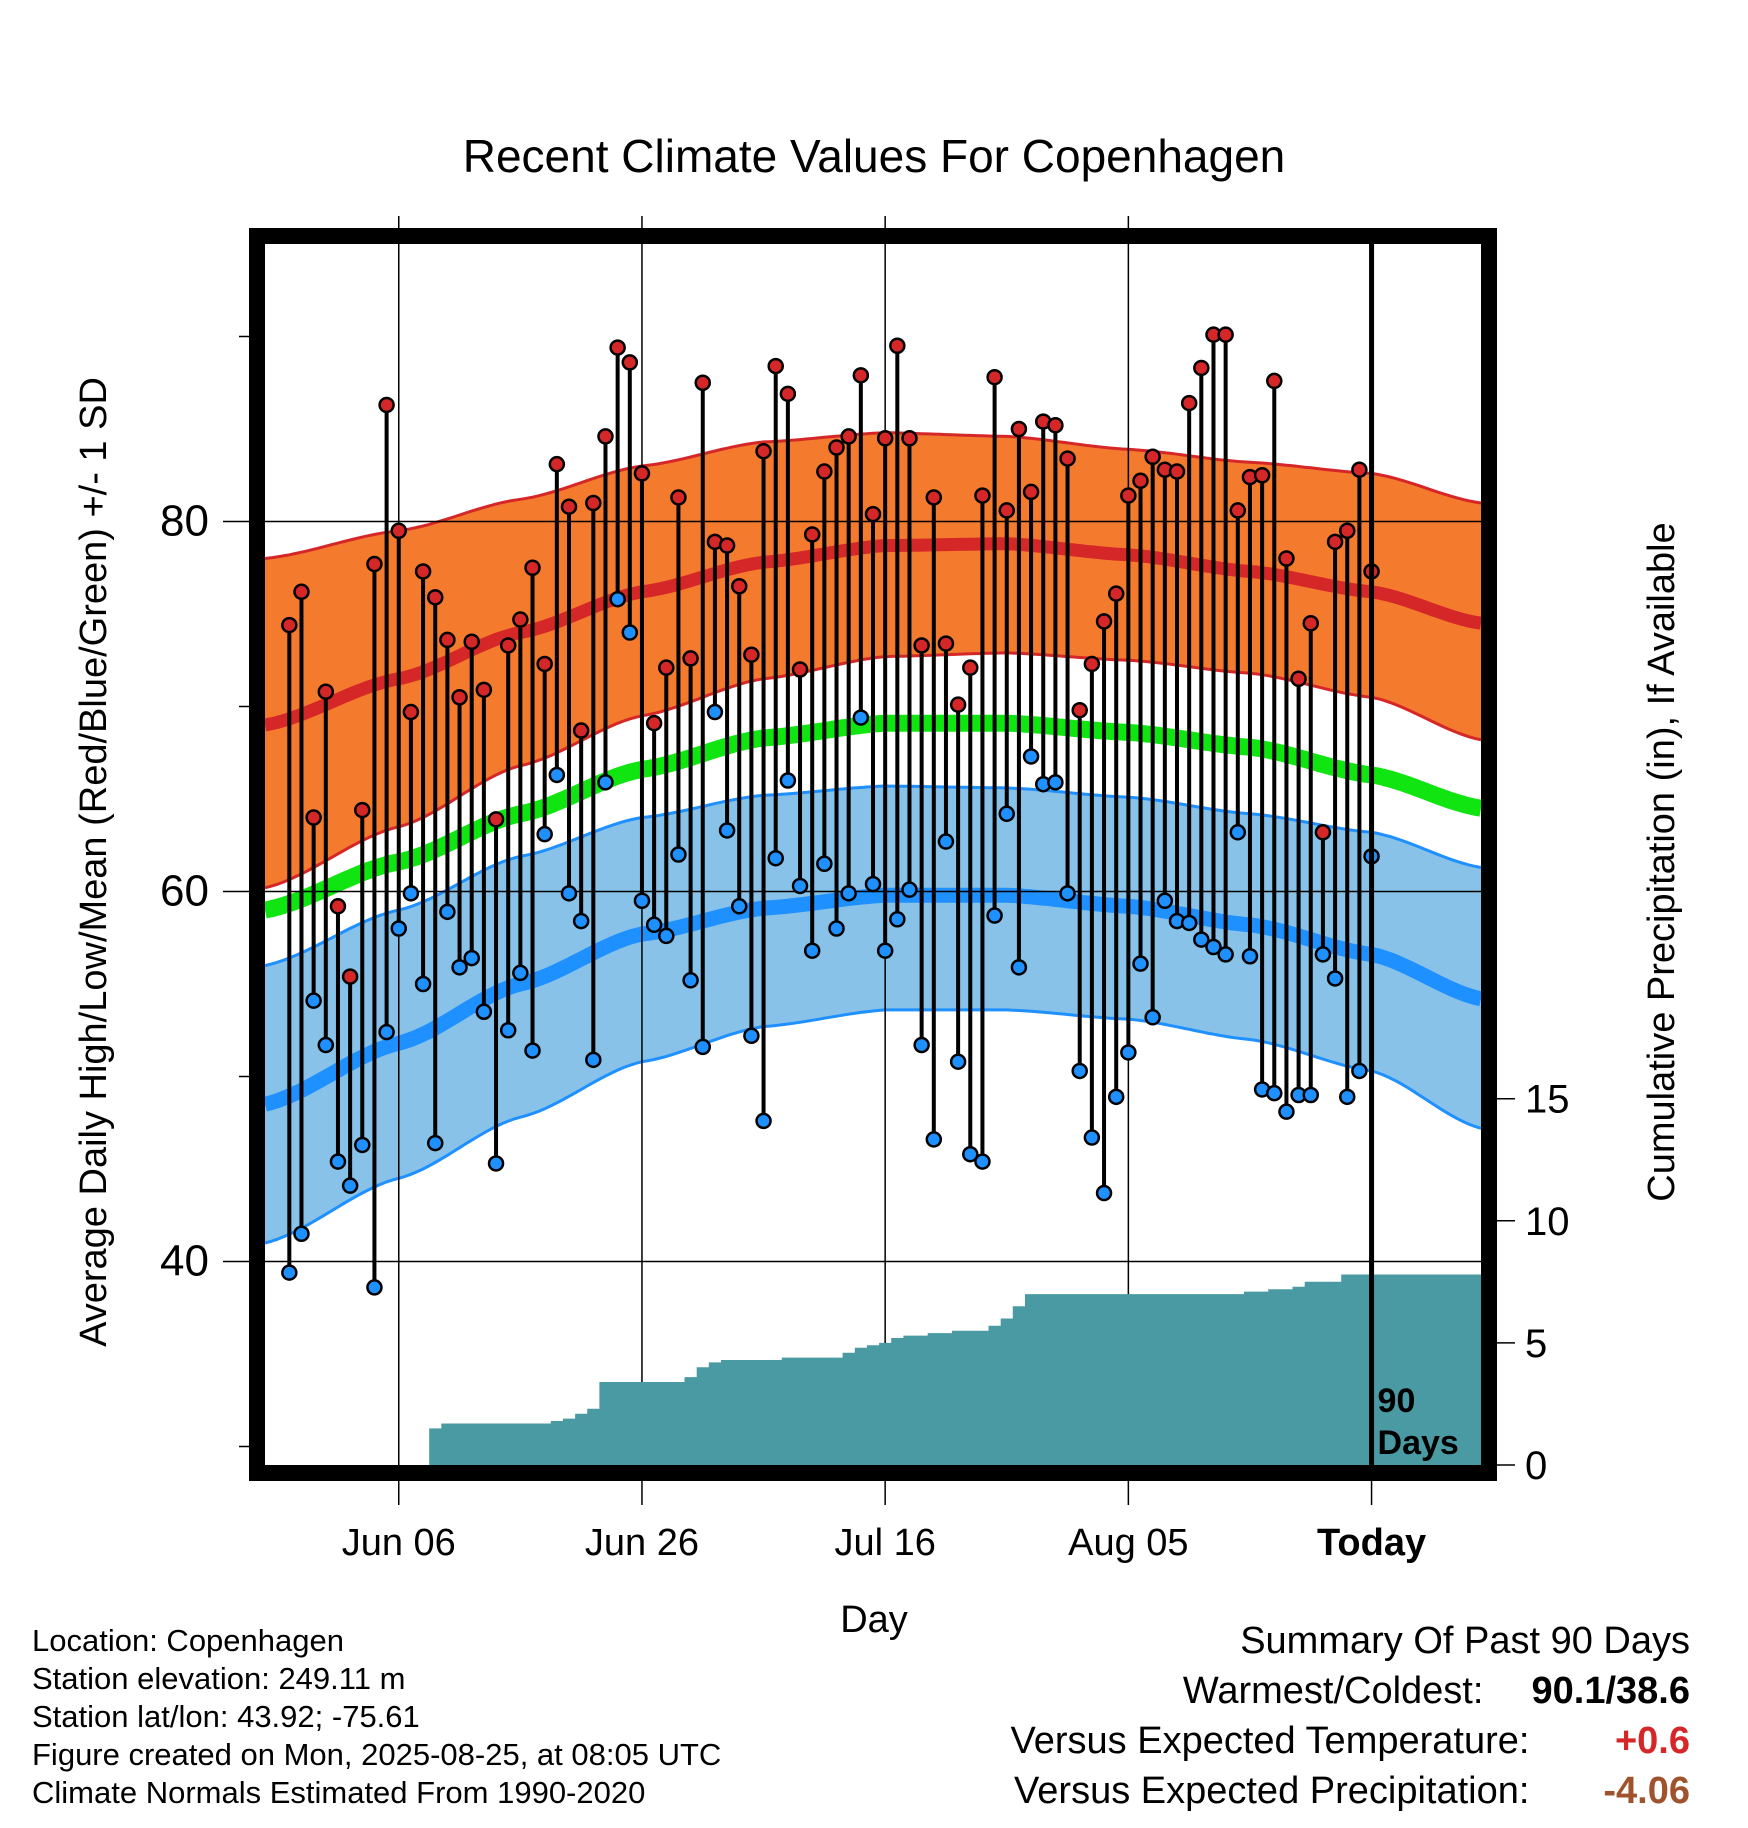 The height and width of the screenshot is (1828, 1748). I want to click on warm-cold-value: 90.1/38.6, so click(1610, 1691).